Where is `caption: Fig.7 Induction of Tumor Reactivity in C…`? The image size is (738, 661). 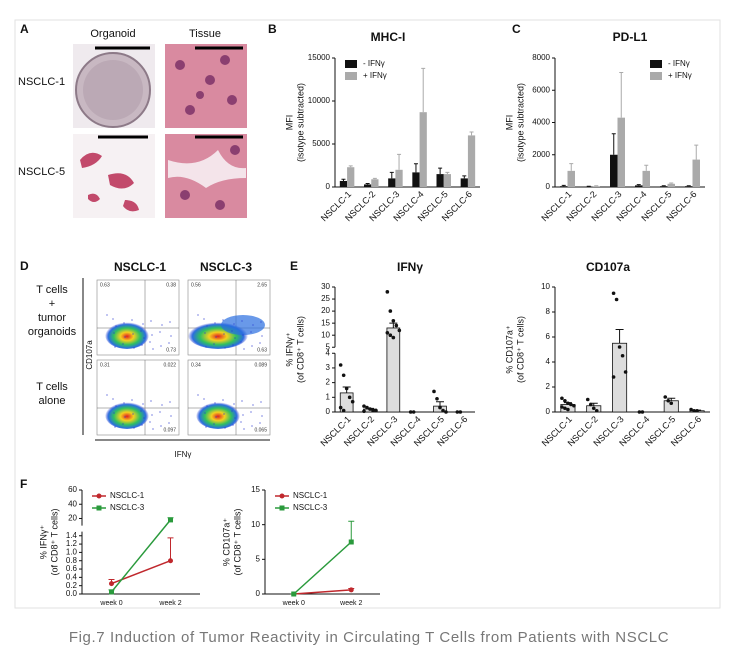
caption: Fig.7 Induction of Tumor Reactivity in C… is located at coordinates (369, 637).